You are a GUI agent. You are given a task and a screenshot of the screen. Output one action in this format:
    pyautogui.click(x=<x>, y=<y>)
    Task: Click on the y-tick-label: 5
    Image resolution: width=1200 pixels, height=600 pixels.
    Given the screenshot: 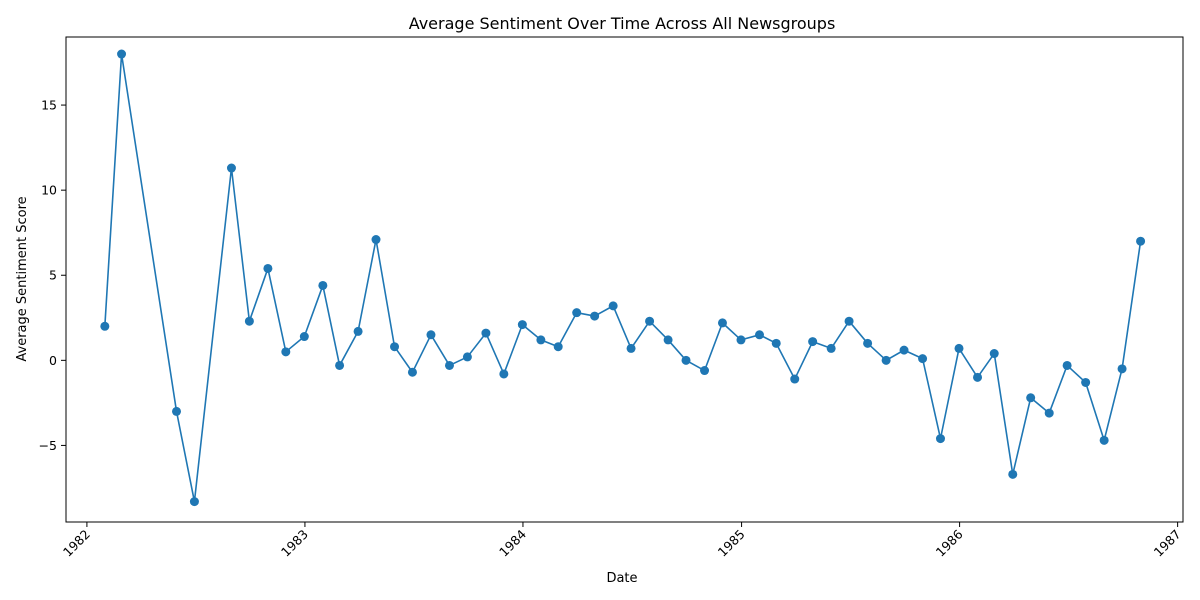 What is the action you would take?
    pyautogui.click(x=53, y=275)
    